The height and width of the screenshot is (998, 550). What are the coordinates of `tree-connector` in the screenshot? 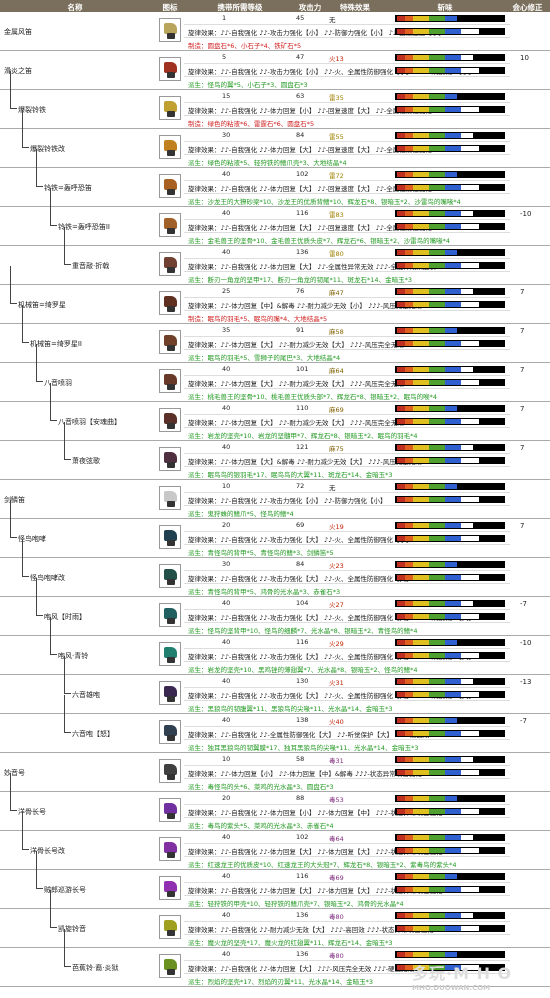 It's located at (39, 870).